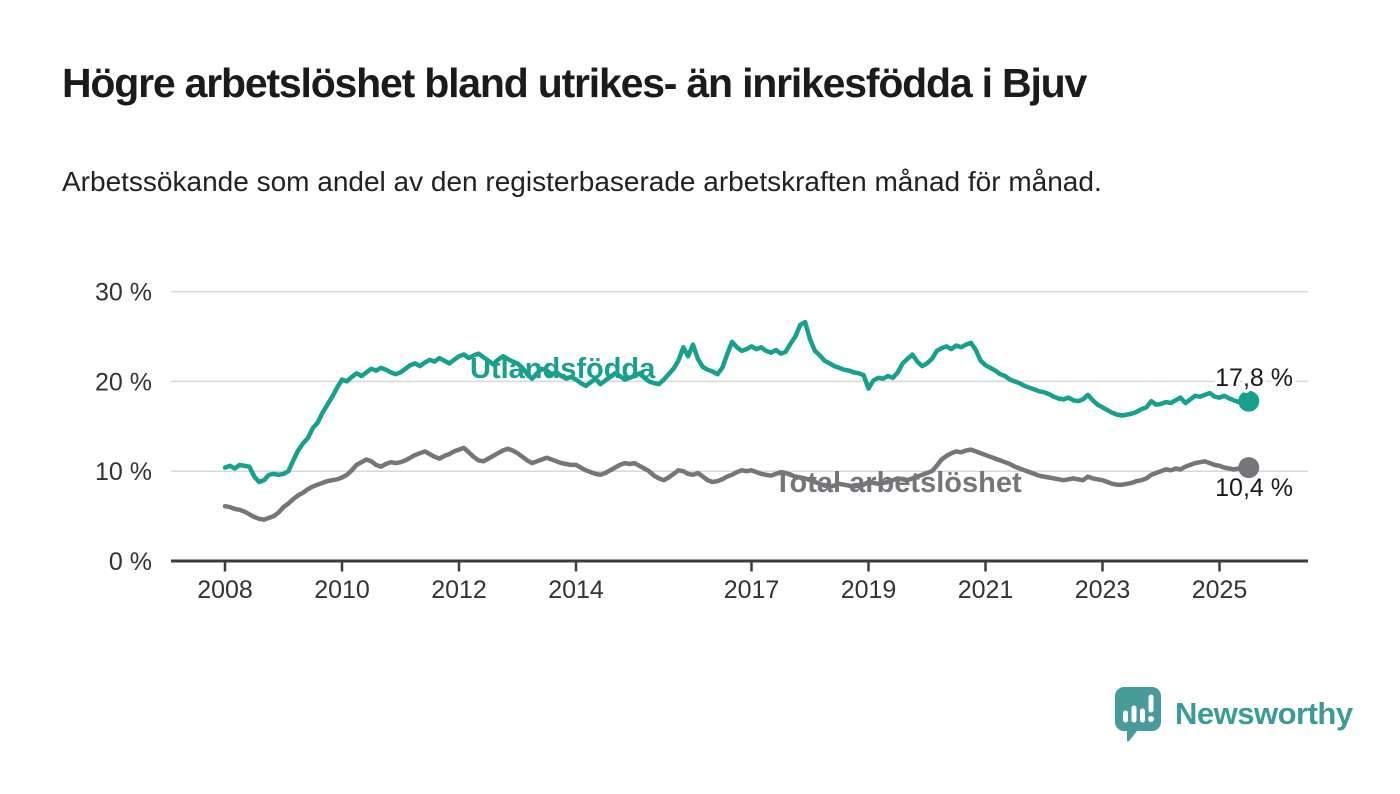 The image size is (1400, 794). I want to click on series-label-total: Total arbetslöshet, so click(898, 483).